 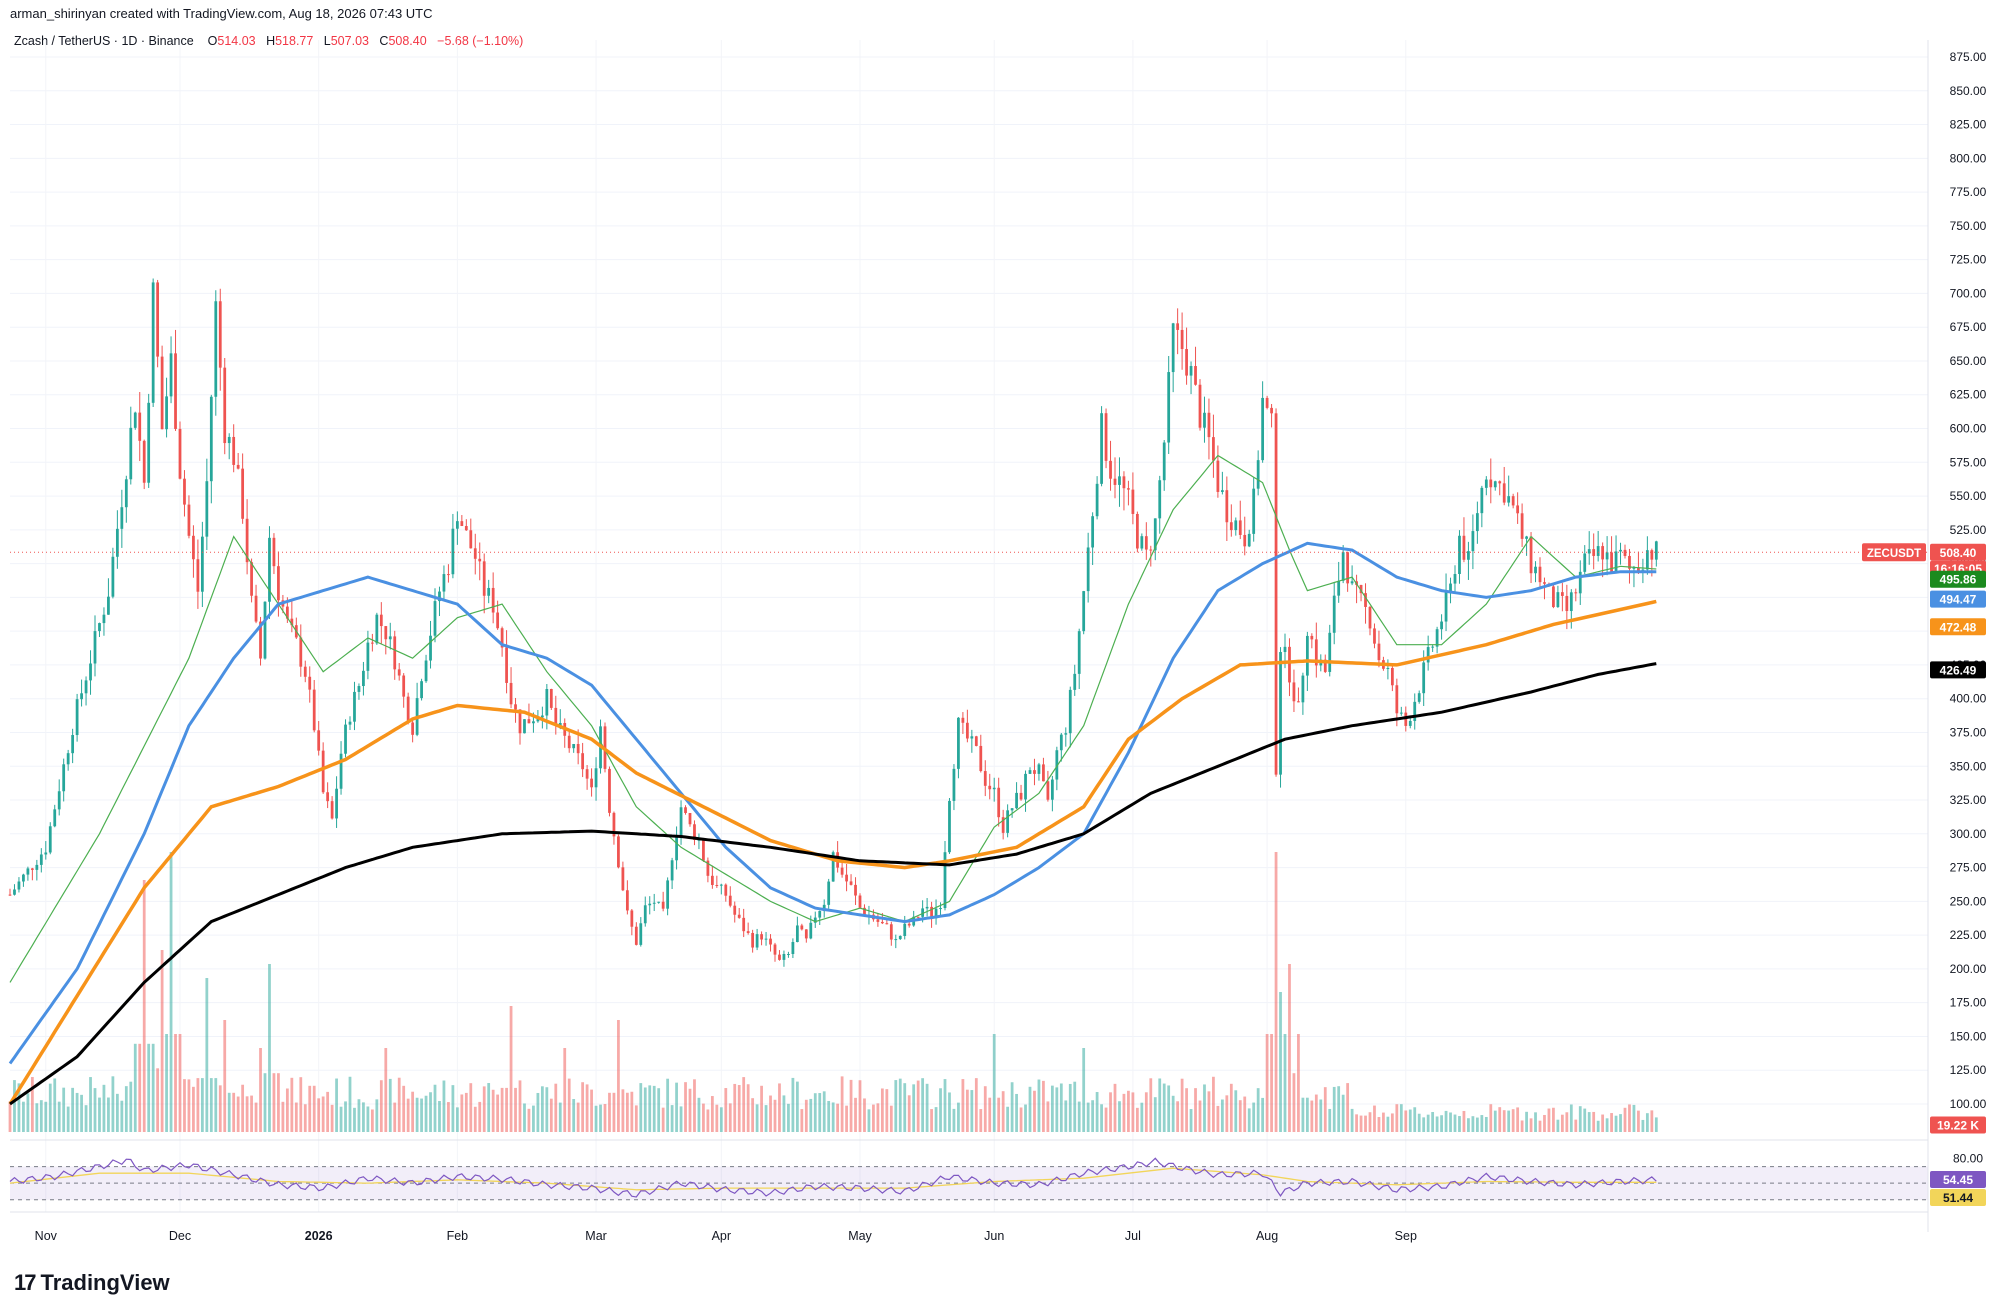 What do you see at coordinates (1968, 766) in the screenshot?
I see `price-tick-label: 350.00` at bounding box center [1968, 766].